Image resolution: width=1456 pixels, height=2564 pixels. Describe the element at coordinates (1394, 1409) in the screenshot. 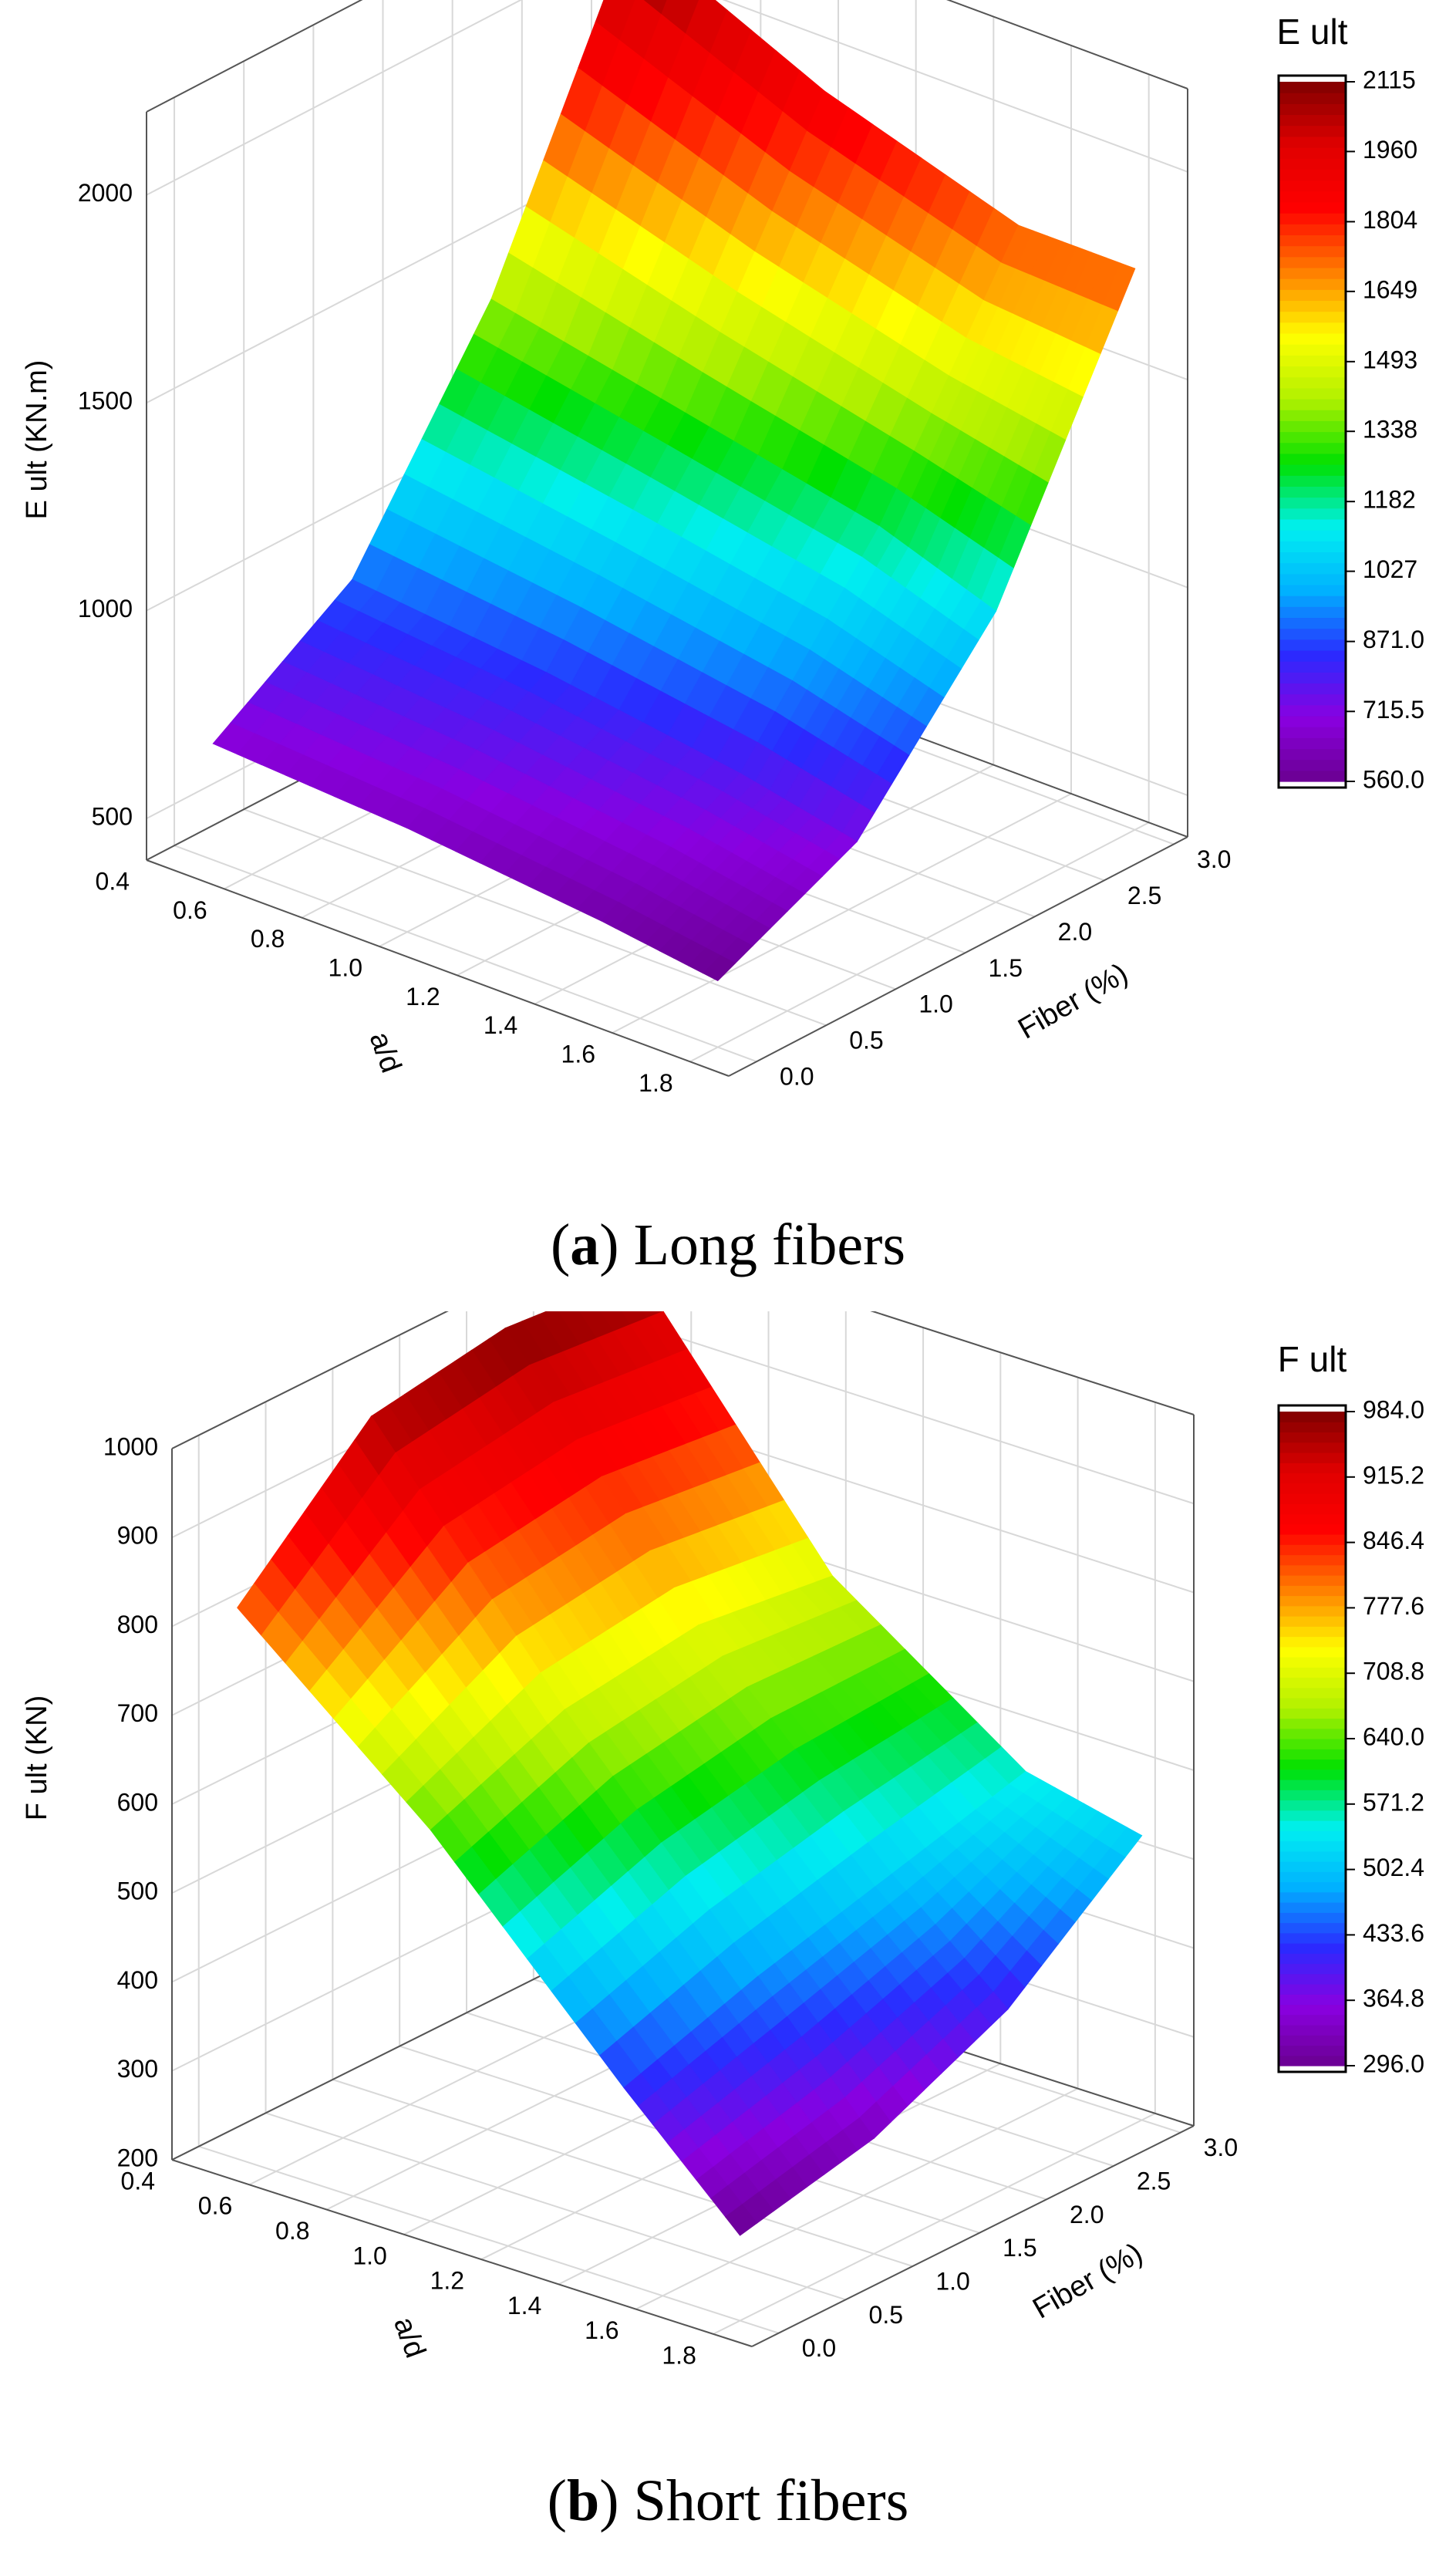

I see `colorbar-tick-label: 984.0` at that location.